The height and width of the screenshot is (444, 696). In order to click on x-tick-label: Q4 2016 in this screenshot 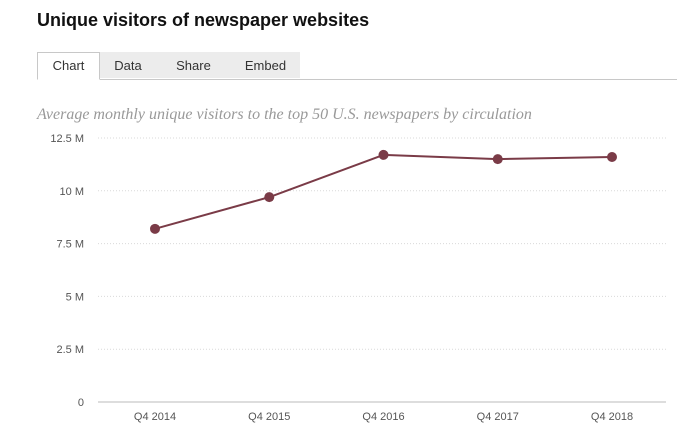, I will do `click(383, 417)`.